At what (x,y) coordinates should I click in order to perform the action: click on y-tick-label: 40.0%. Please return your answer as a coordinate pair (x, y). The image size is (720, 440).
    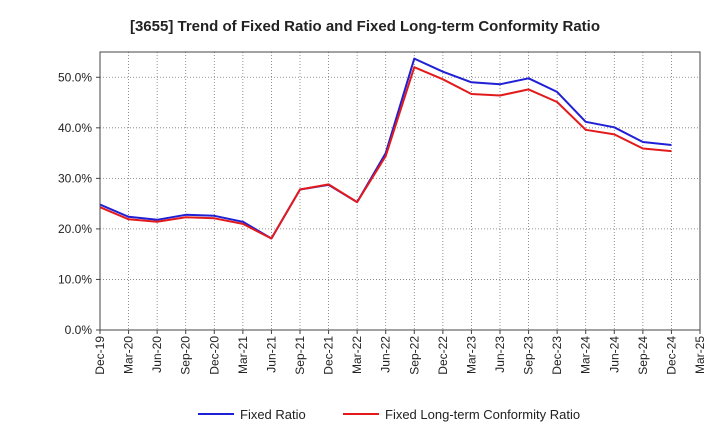
    Looking at the image, I should click on (75, 128).